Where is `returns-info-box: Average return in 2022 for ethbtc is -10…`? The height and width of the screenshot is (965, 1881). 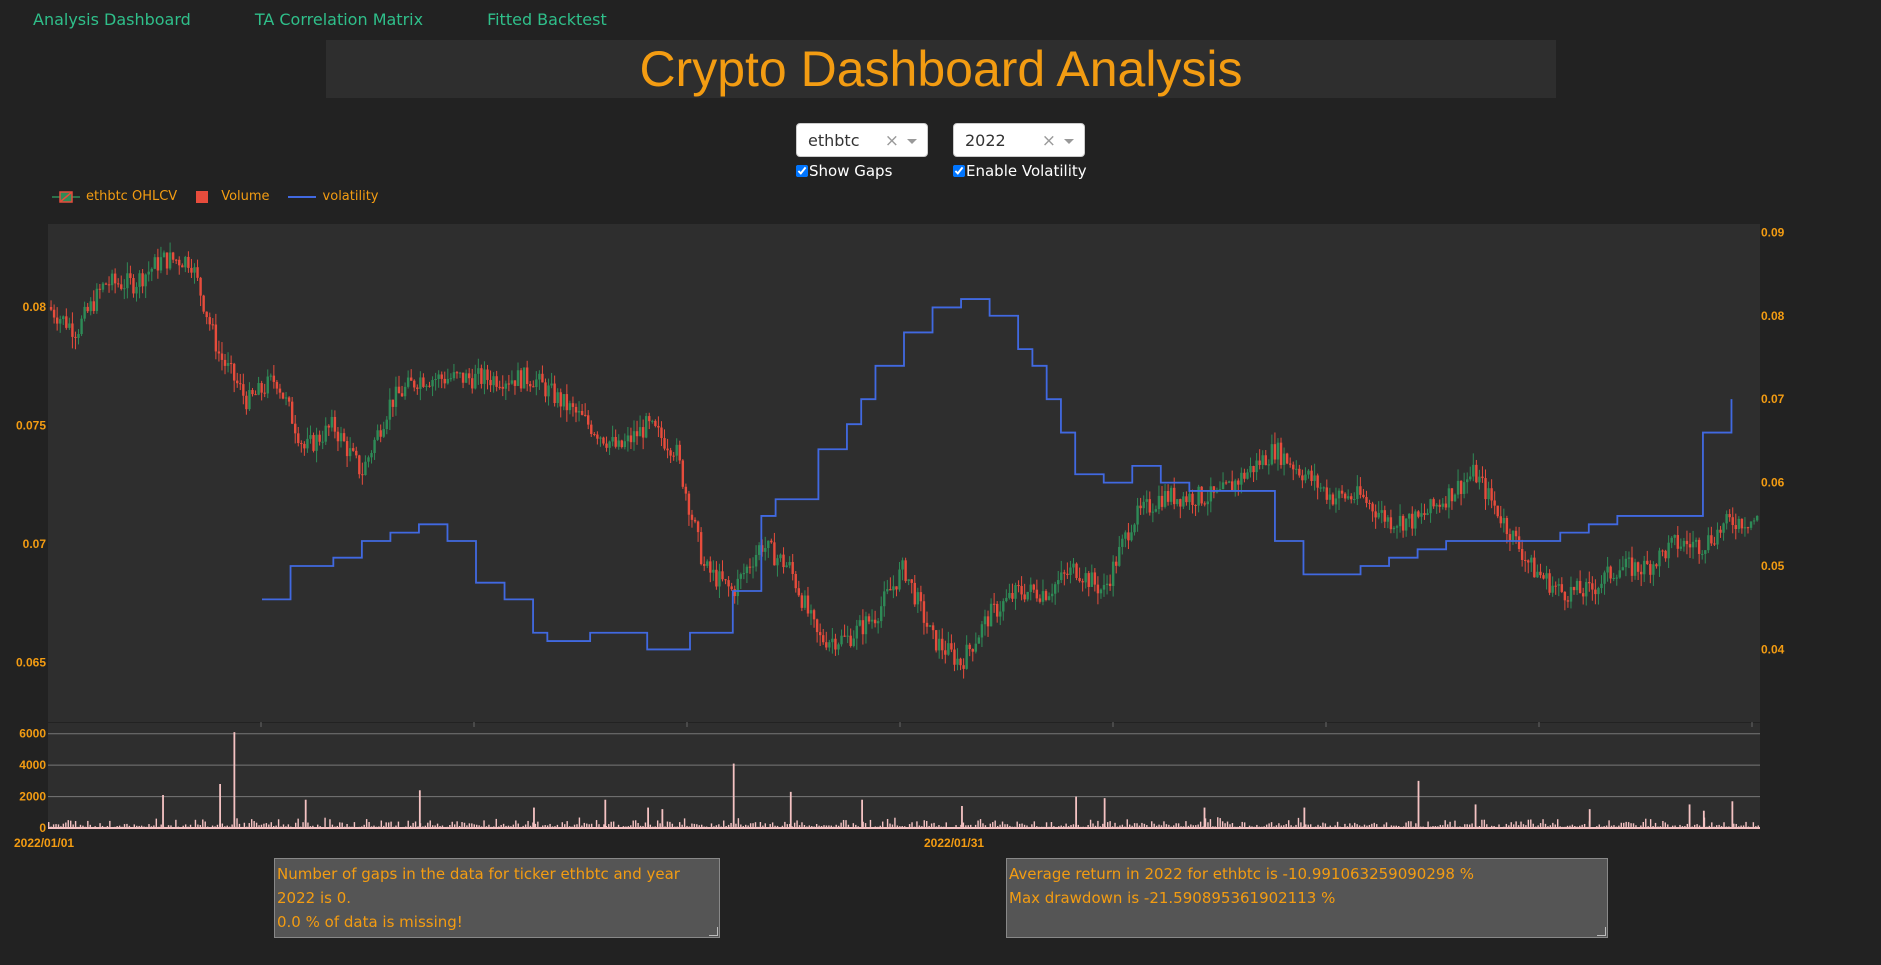 returns-info-box: Average return in 2022 for ethbtc is -10… is located at coordinates (1307, 898).